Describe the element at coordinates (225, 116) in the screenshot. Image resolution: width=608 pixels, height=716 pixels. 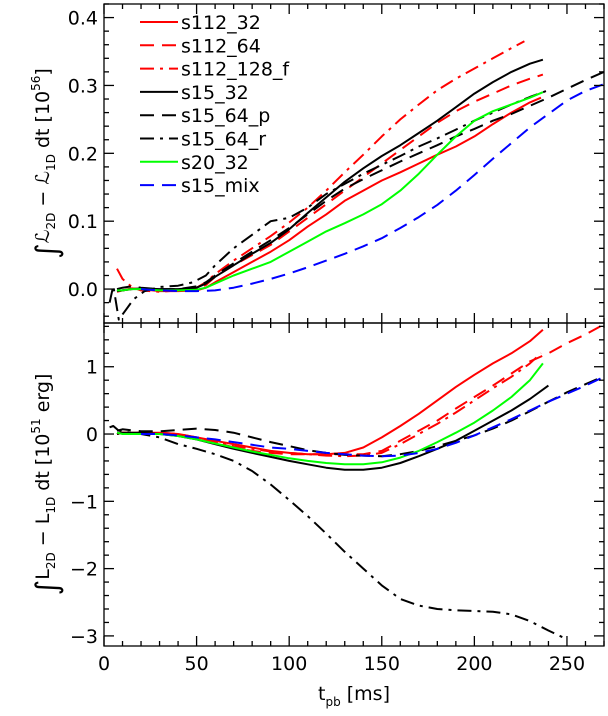
I see `legend-label-s15-64-p: s15_64_p` at that location.